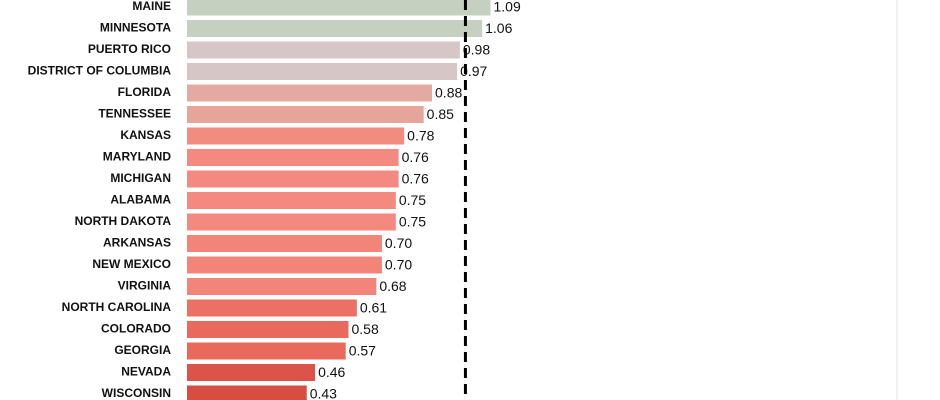 The height and width of the screenshot is (400, 940). I want to click on value-label: 1.06, so click(498, 28).